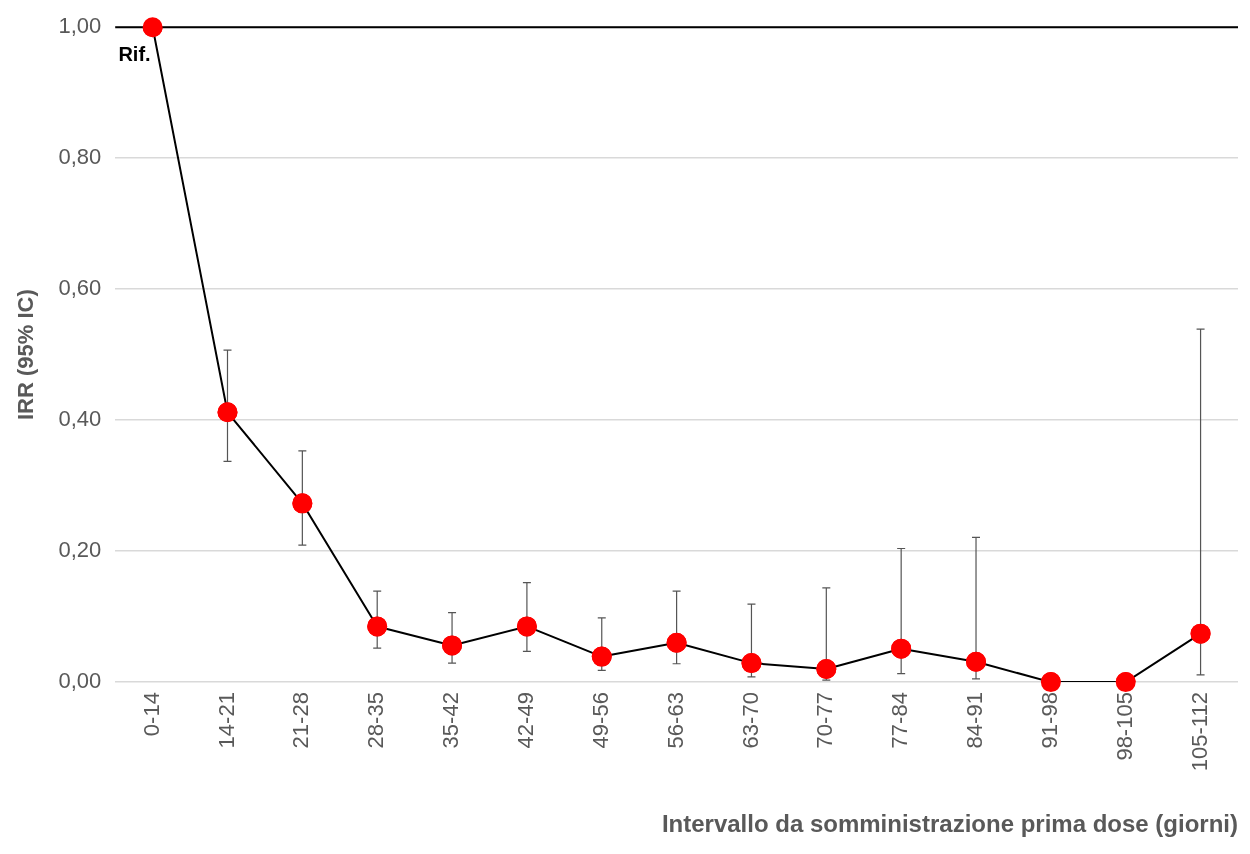 This screenshot has width=1250, height=854. Describe the element at coordinates (80, 550) in the screenshot. I see `y-tick-label: 0,20` at that location.